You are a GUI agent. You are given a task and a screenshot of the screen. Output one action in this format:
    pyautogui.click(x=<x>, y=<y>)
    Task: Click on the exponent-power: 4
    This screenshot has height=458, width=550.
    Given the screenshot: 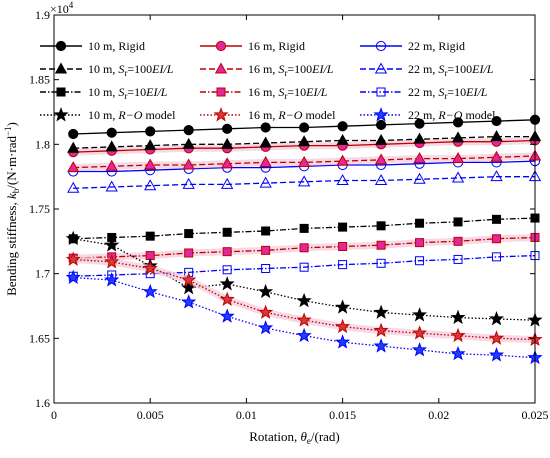 What is the action you would take?
    pyautogui.click(x=71, y=5)
    